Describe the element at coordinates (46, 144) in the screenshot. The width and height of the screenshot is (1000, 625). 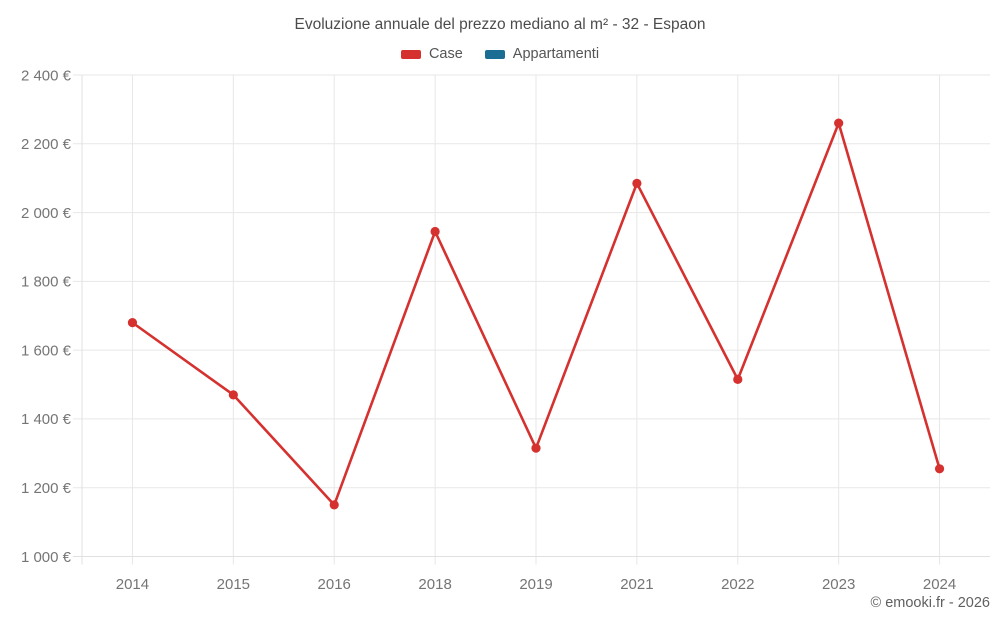
I see `svg-text: 2 200 €` at that location.